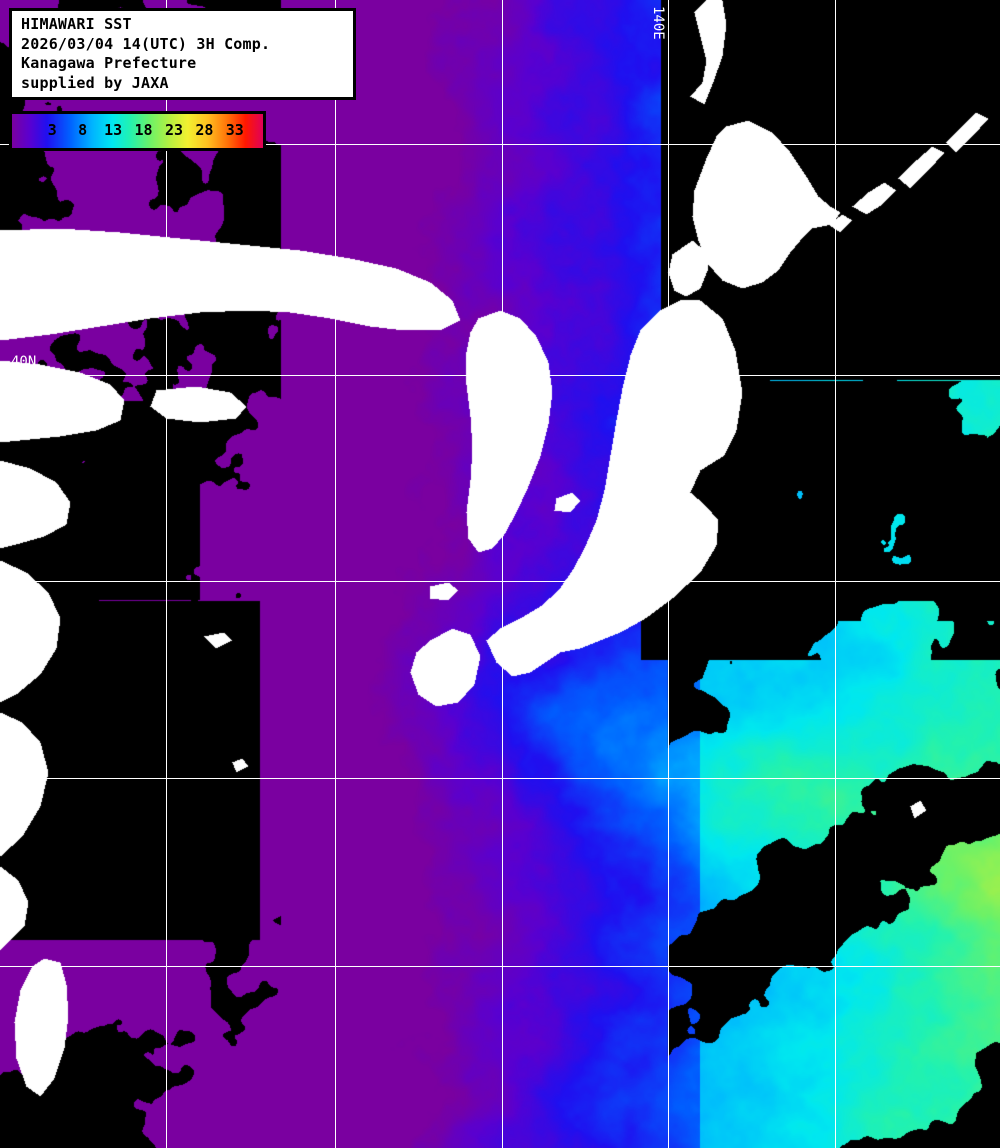  I want to click on colorbar-tick-18: 18, so click(143, 130).